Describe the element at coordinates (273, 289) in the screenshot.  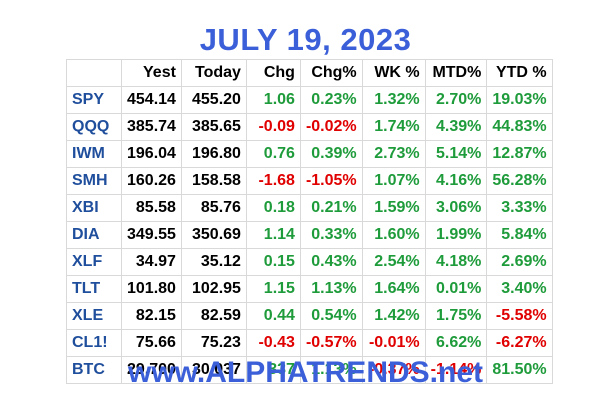
I see `change-cell: 1.15` at that location.